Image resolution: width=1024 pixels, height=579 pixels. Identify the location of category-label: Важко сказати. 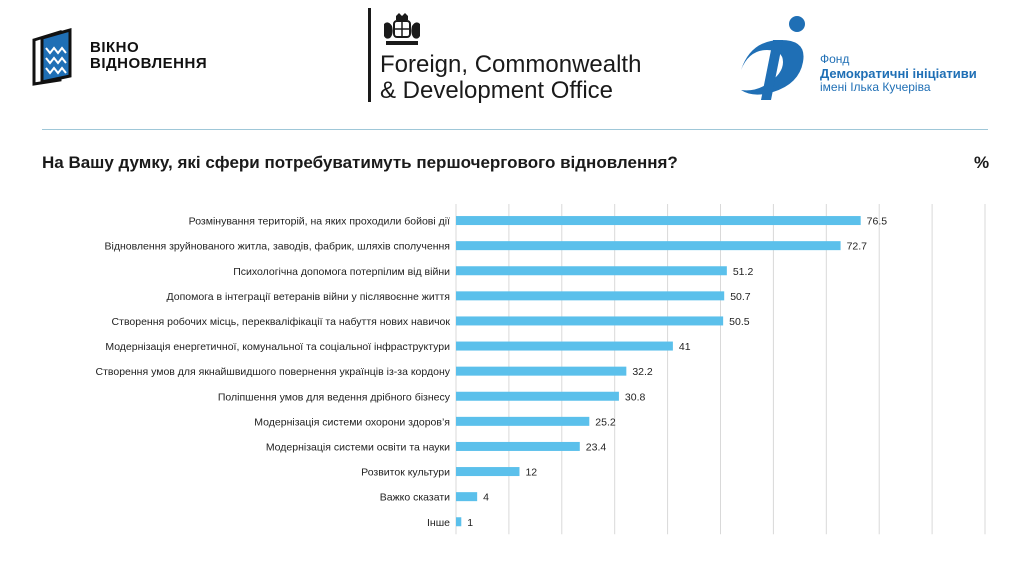
(415, 498).